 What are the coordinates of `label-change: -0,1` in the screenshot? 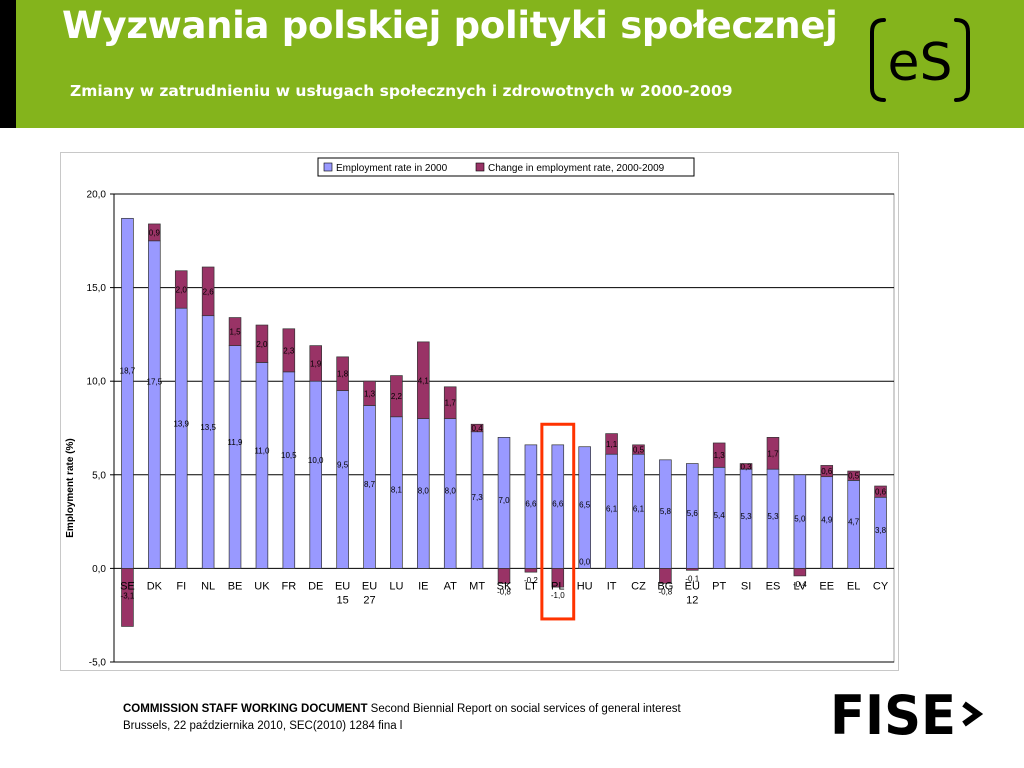 It's located at (692, 578).